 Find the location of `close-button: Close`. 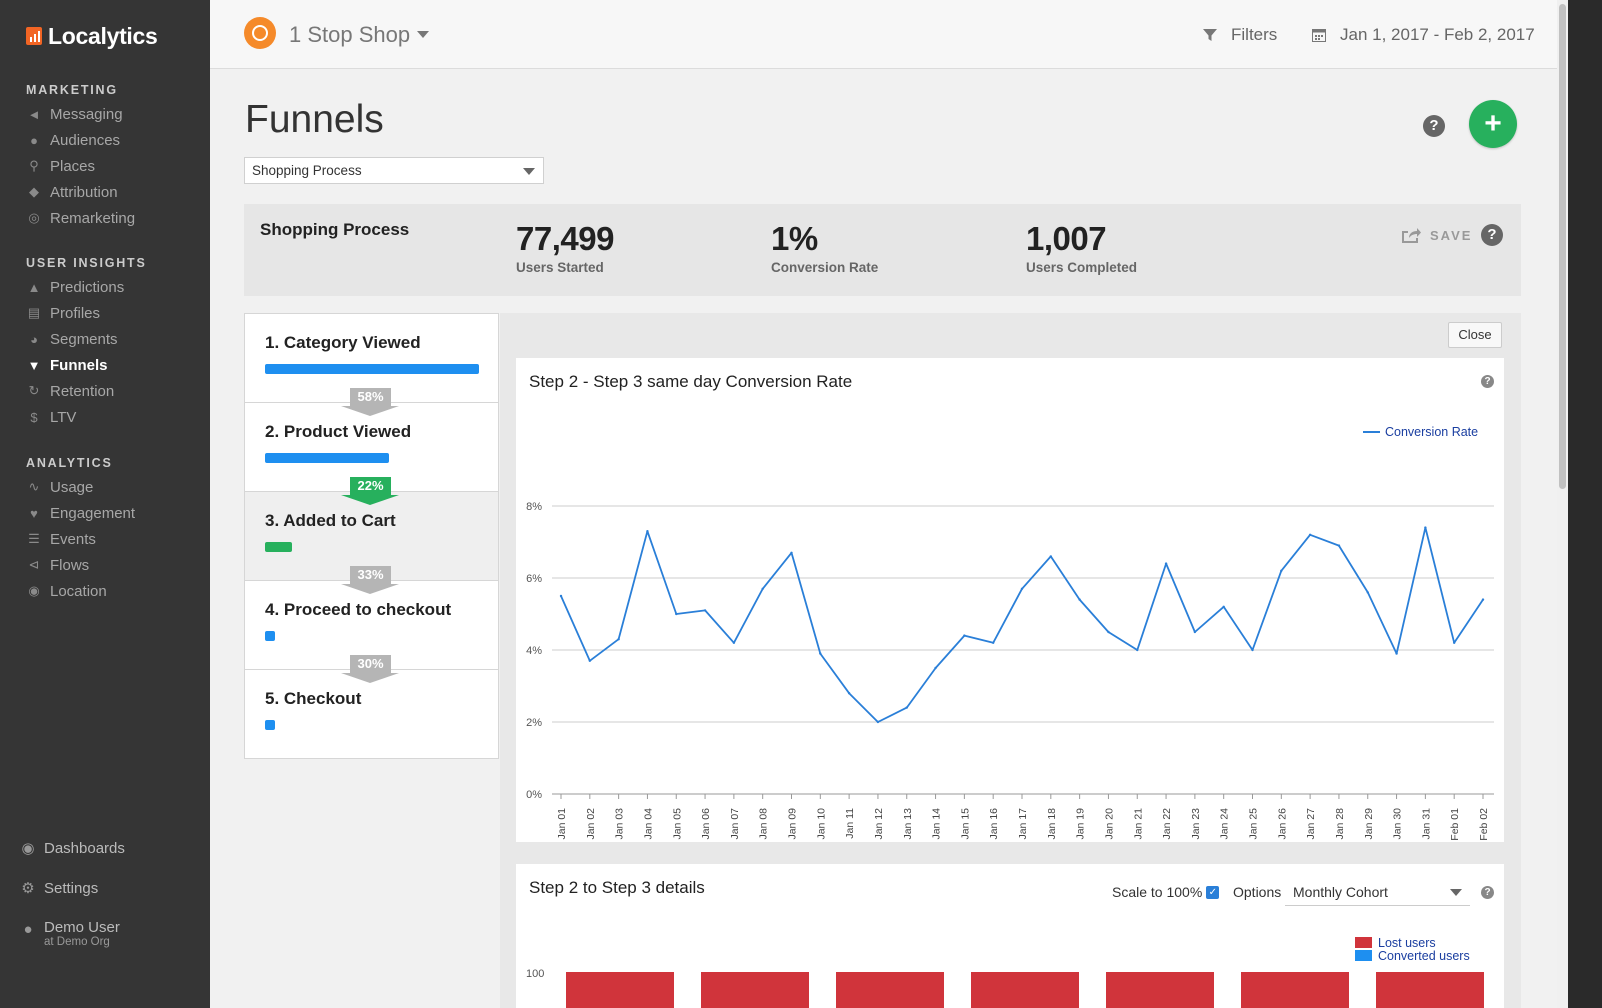

close-button: Close is located at coordinates (1475, 335).